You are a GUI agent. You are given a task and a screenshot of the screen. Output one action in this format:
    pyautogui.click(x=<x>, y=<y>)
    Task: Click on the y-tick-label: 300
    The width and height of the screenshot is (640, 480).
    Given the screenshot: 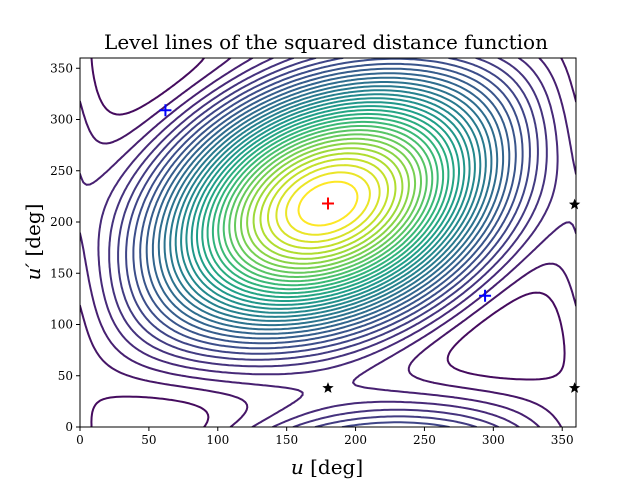 What is the action you would take?
    pyautogui.click(x=61, y=120)
    